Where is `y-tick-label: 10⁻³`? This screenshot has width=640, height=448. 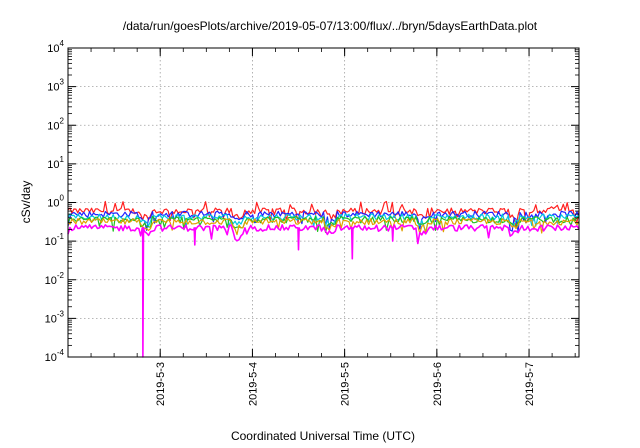 y-tick-label: 10⁻³ is located at coordinates (55, 317).